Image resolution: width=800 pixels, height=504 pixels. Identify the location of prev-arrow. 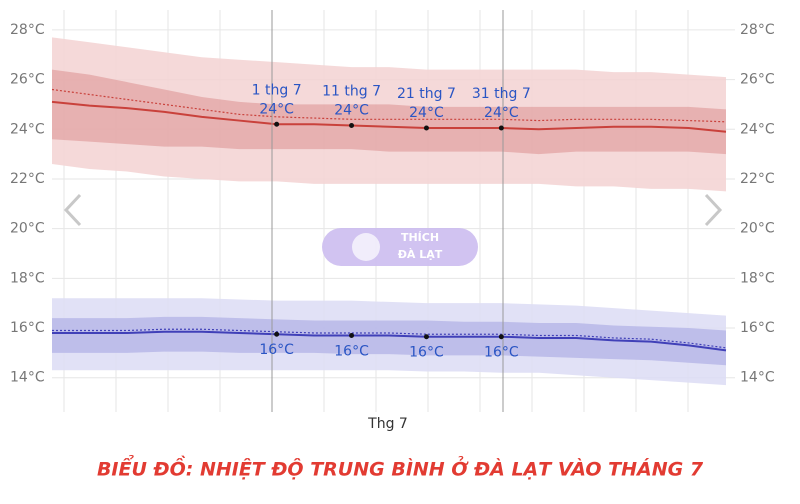
(72, 210).